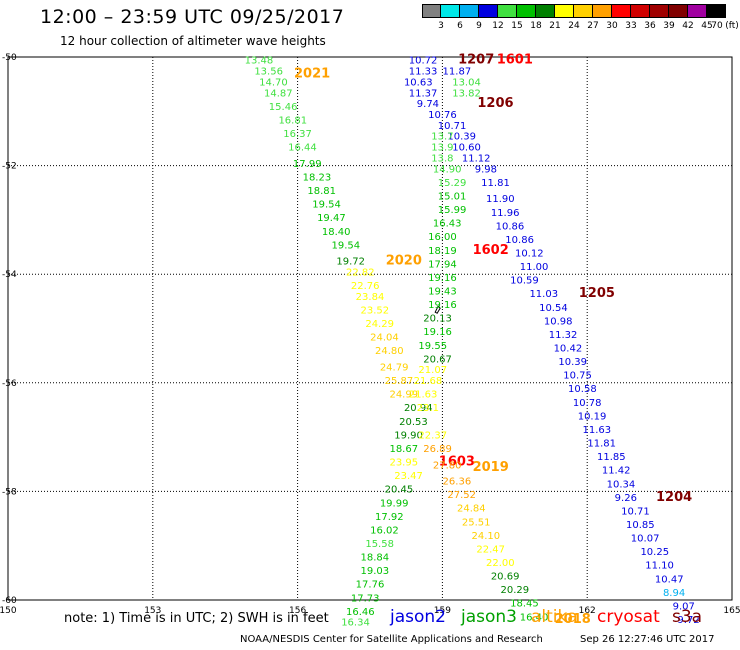 Image resolution: width=740 pixels, height=650 pixels. Describe the element at coordinates (498, 26) in the screenshot. I see `legend-tick-label: 12` at that location.